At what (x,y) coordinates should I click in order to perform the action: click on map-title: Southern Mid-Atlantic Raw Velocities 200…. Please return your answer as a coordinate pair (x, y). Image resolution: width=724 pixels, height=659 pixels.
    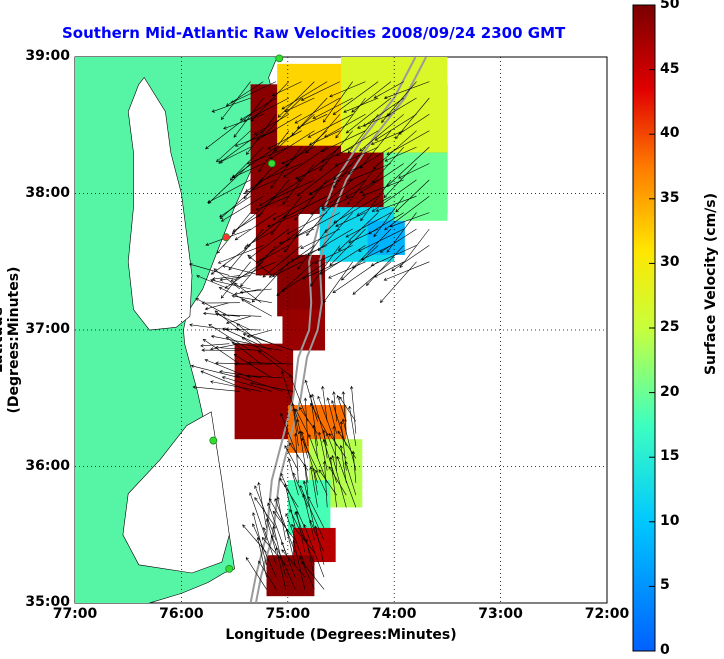
    Looking at the image, I should click on (314, 33).